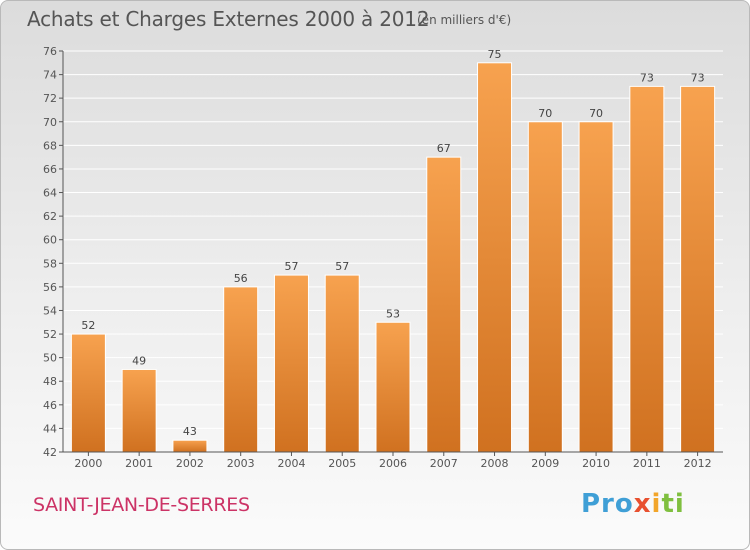  I want to click on y-tick-label: 56, so click(50, 287).